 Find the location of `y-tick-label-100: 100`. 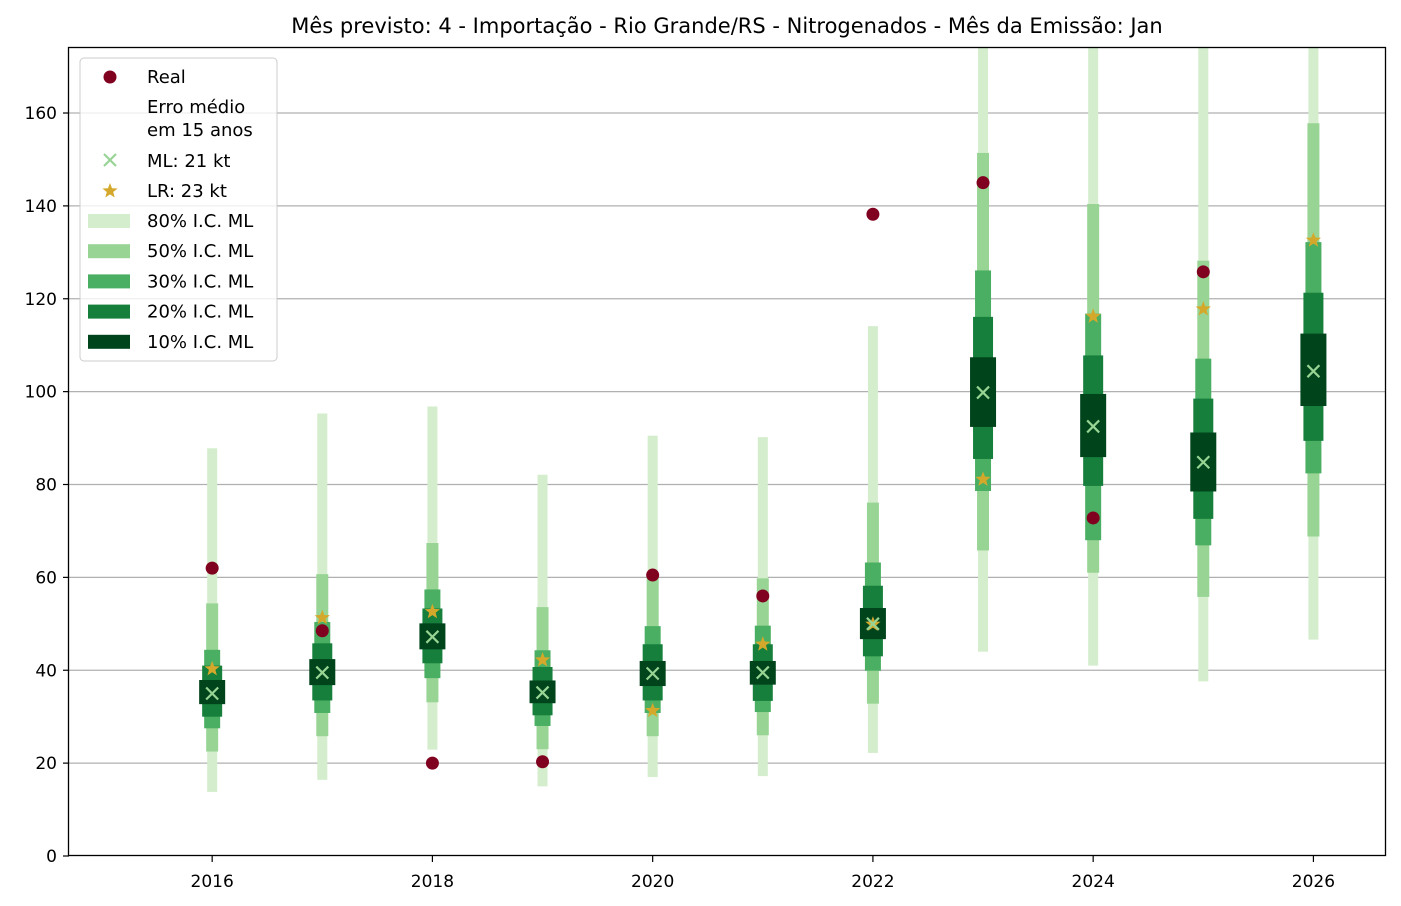

y-tick-label-100: 100 is located at coordinates (41, 393).